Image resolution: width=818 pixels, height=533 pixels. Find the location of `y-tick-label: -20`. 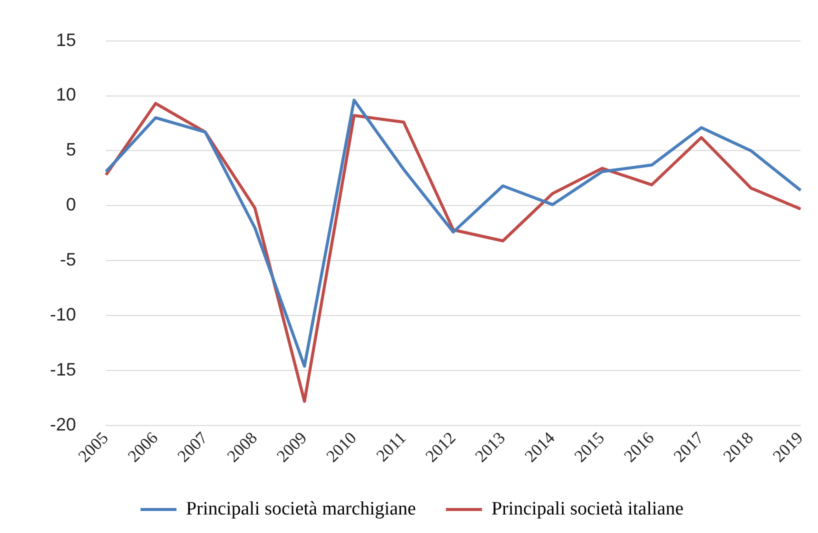

y-tick-label: -20 is located at coordinates (63, 424).